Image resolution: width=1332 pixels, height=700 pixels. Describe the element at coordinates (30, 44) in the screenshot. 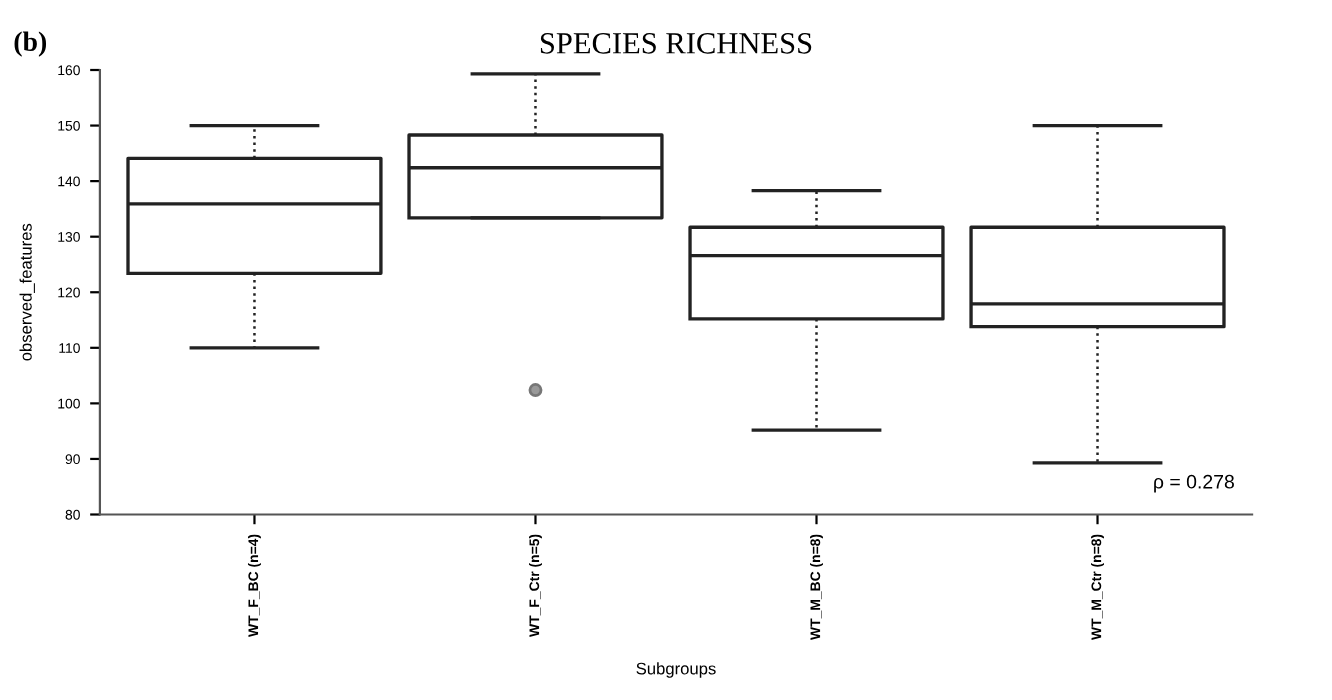

I see `text: (b)` at that location.